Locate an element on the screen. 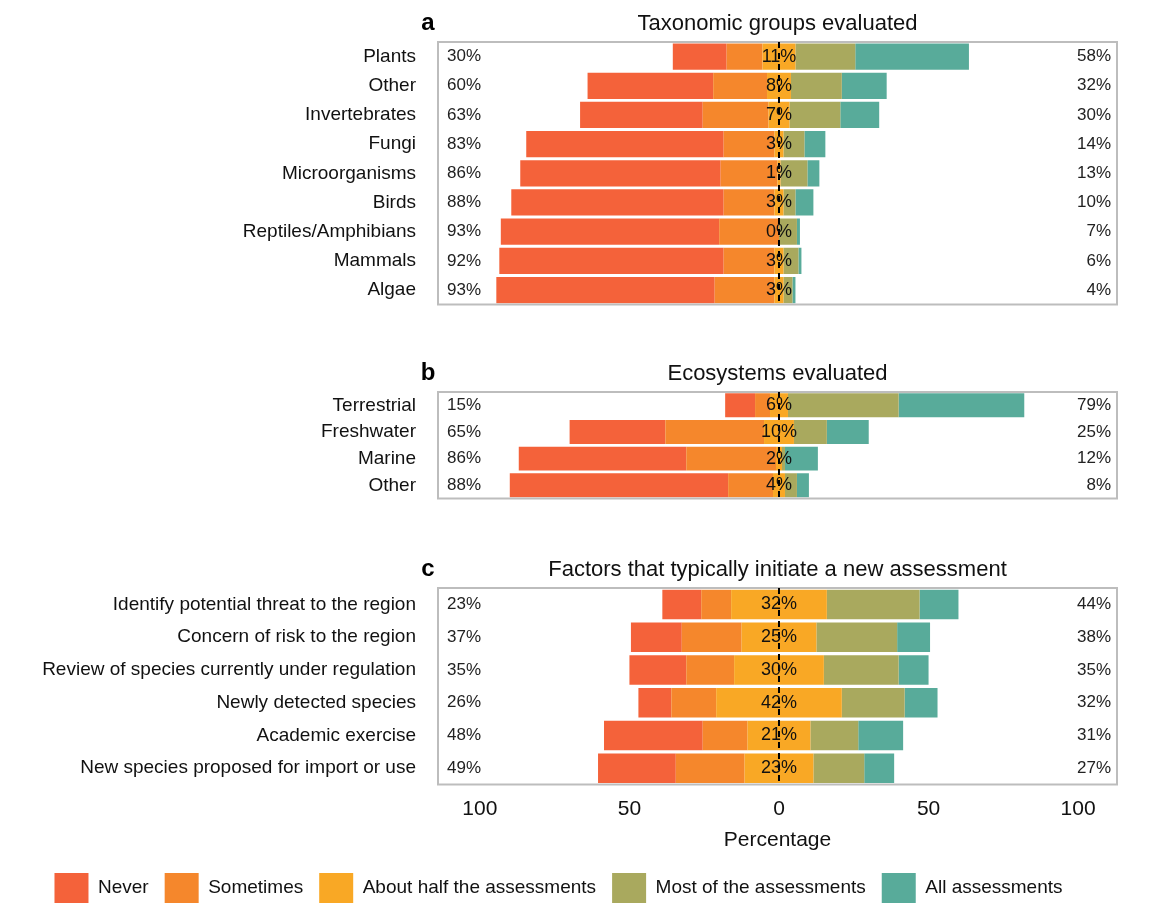 The image size is (1149, 913). y-tick-label: Invertebrates is located at coordinates (360, 114).